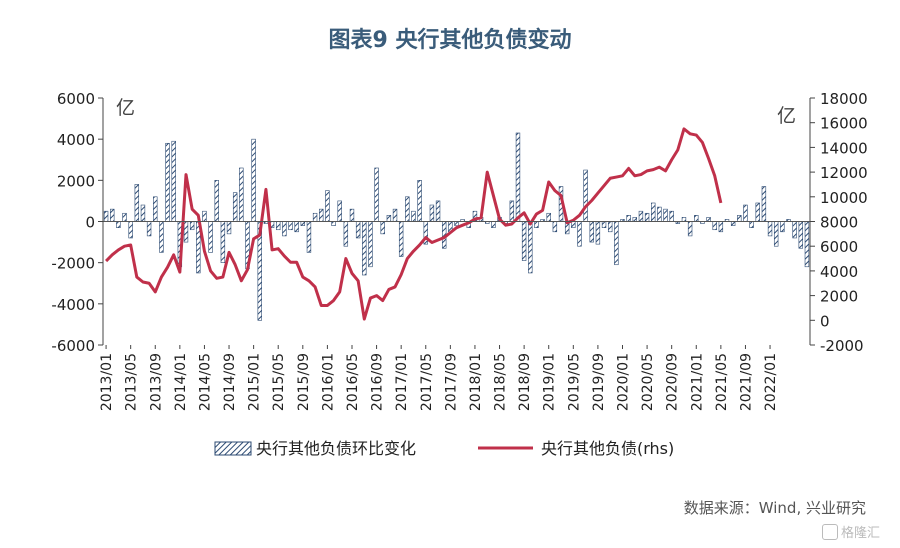 The width and height of the screenshot is (900, 548). Describe the element at coordinates (304, 382) in the screenshot. I see `x-tick-label: 2015/09` at that location.